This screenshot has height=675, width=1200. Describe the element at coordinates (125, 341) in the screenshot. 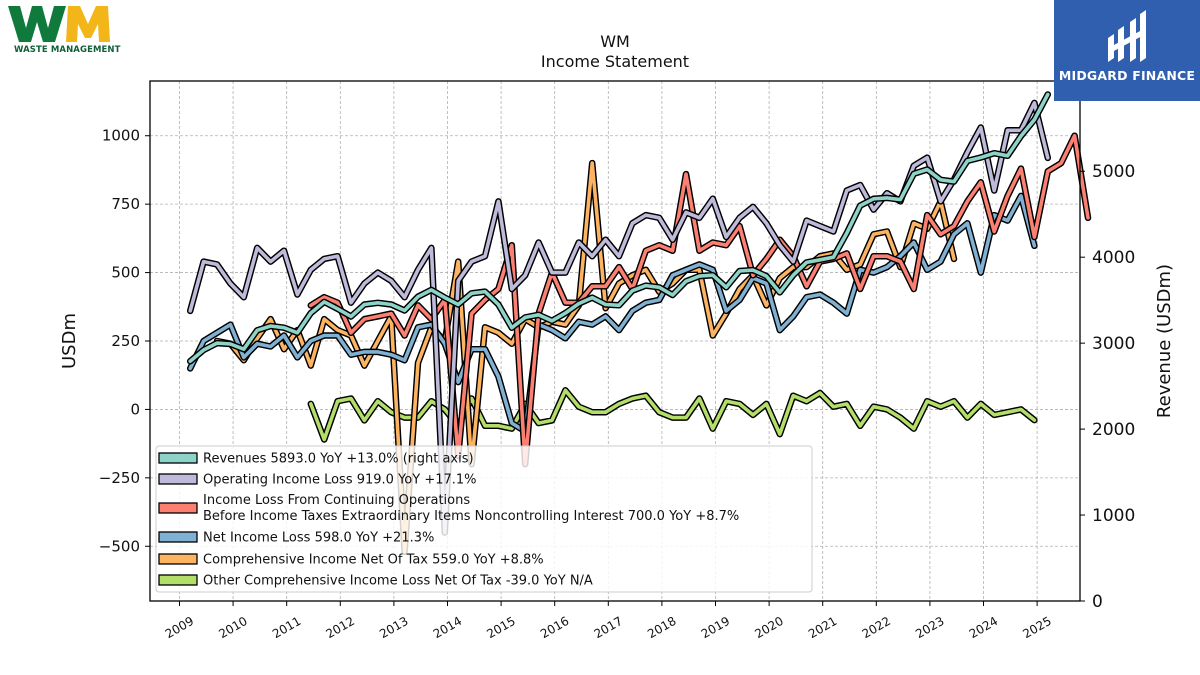

I see `y-tick-label: 250` at that location.